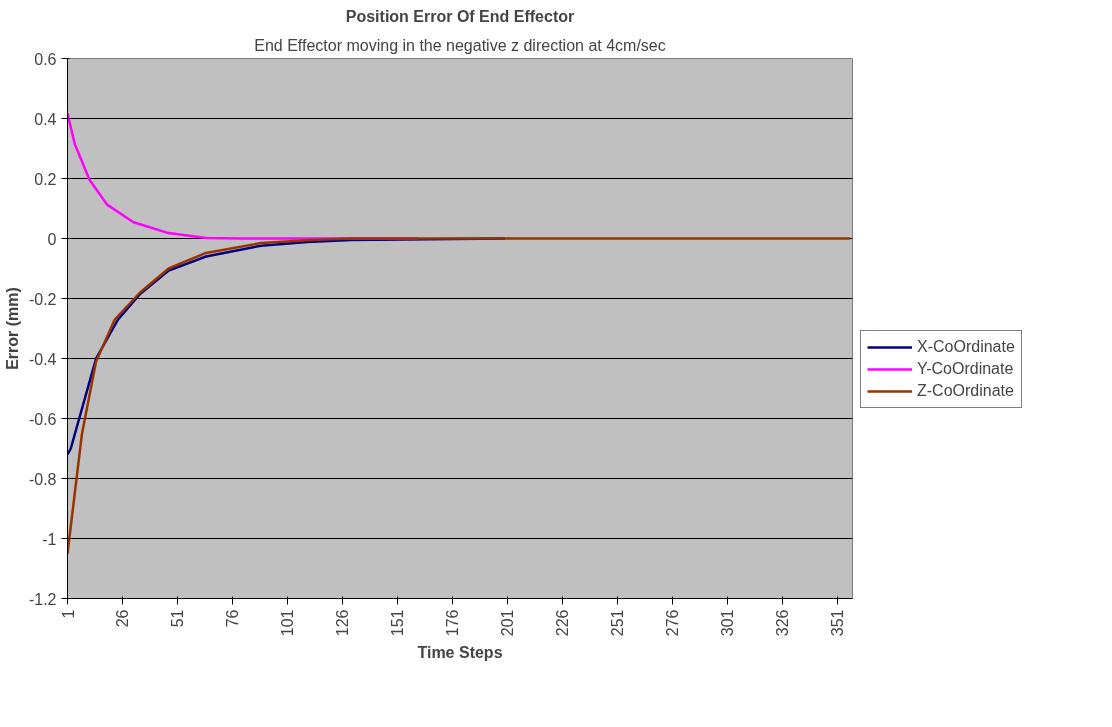  Describe the element at coordinates (563, 623) in the screenshot. I see `x-tick-label: 226` at that location.